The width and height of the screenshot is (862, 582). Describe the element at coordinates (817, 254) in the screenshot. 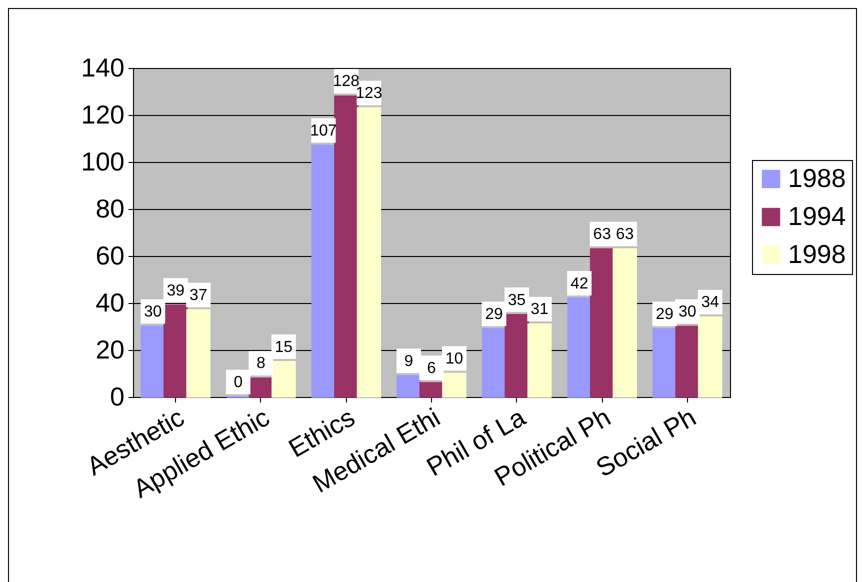

I see `legend-label: 1998` at that location.